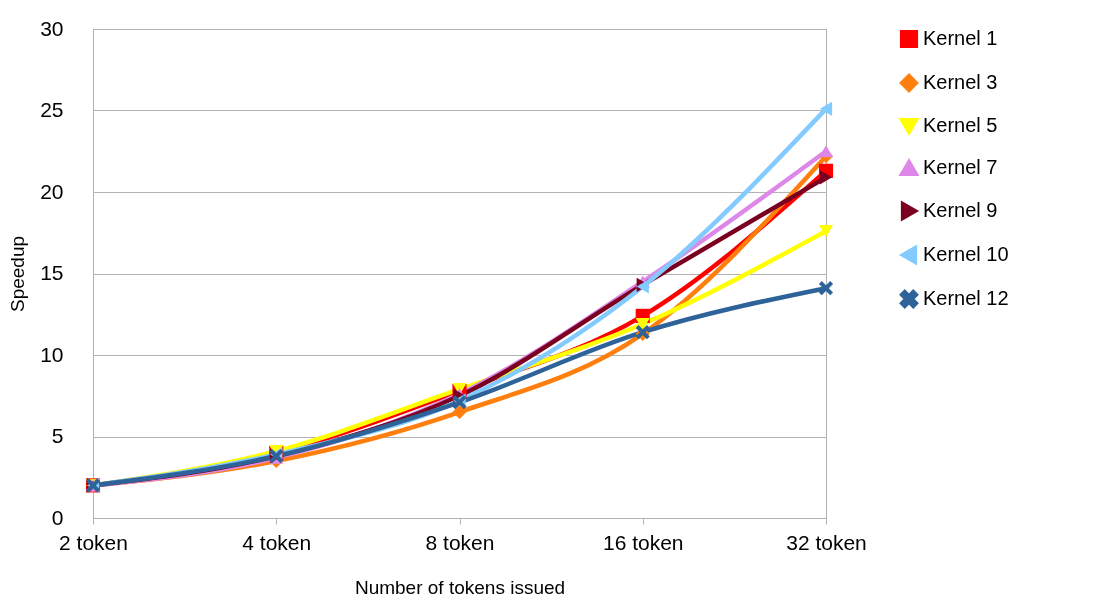 The image size is (1102, 601). I want to click on legend-label: Kernel 7, so click(960, 167).